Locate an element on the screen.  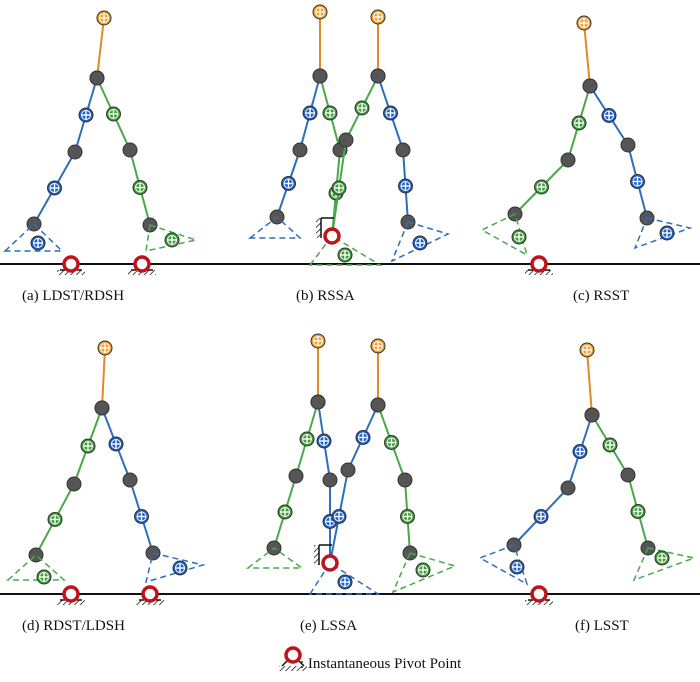
caption-b: (b) RSSA is located at coordinates (325, 296).